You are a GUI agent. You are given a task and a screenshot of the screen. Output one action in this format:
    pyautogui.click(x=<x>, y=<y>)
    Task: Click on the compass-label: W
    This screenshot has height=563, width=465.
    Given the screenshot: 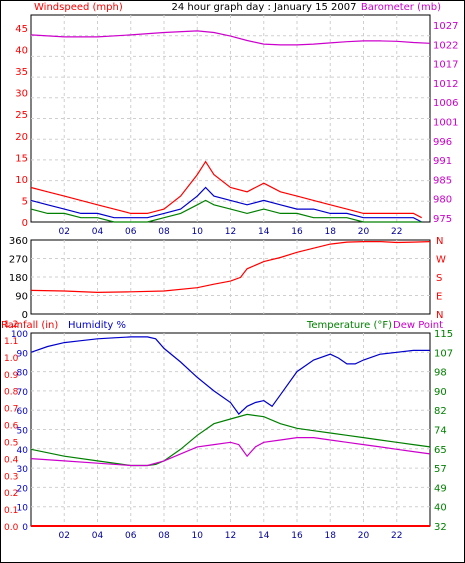 What is the action you would take?
    pyautogui.click(x=441, y=260)
    